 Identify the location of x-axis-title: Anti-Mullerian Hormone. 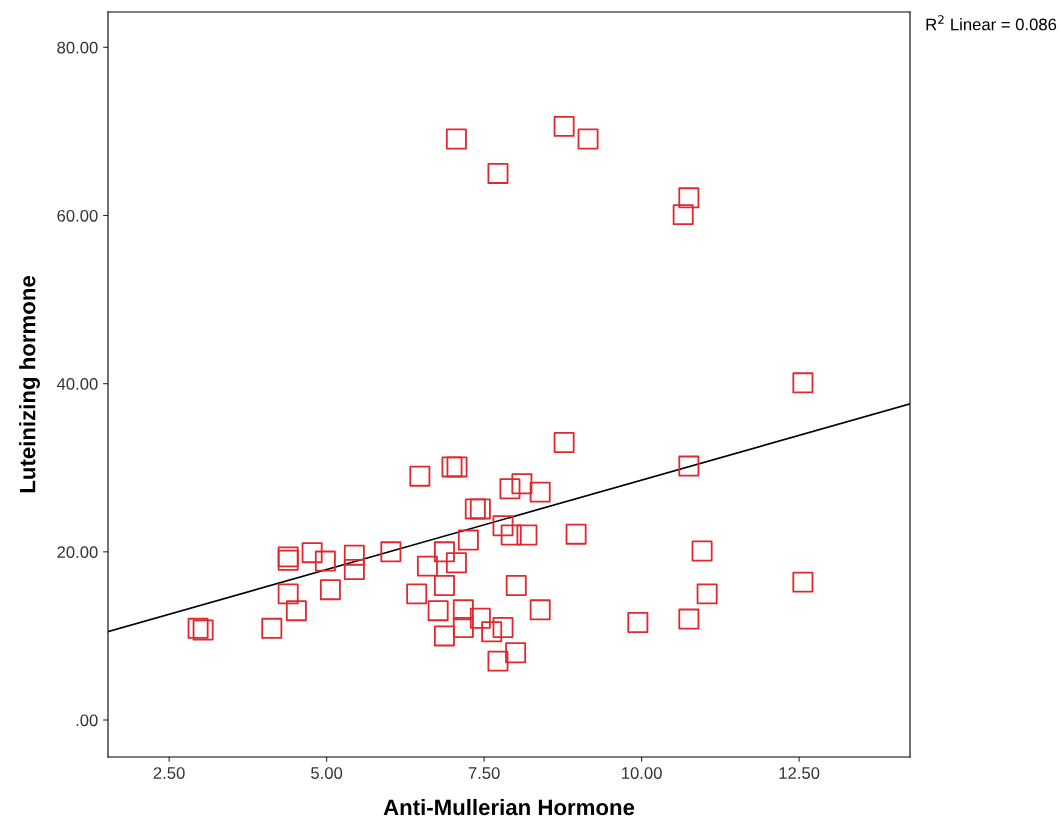
(509, 807).